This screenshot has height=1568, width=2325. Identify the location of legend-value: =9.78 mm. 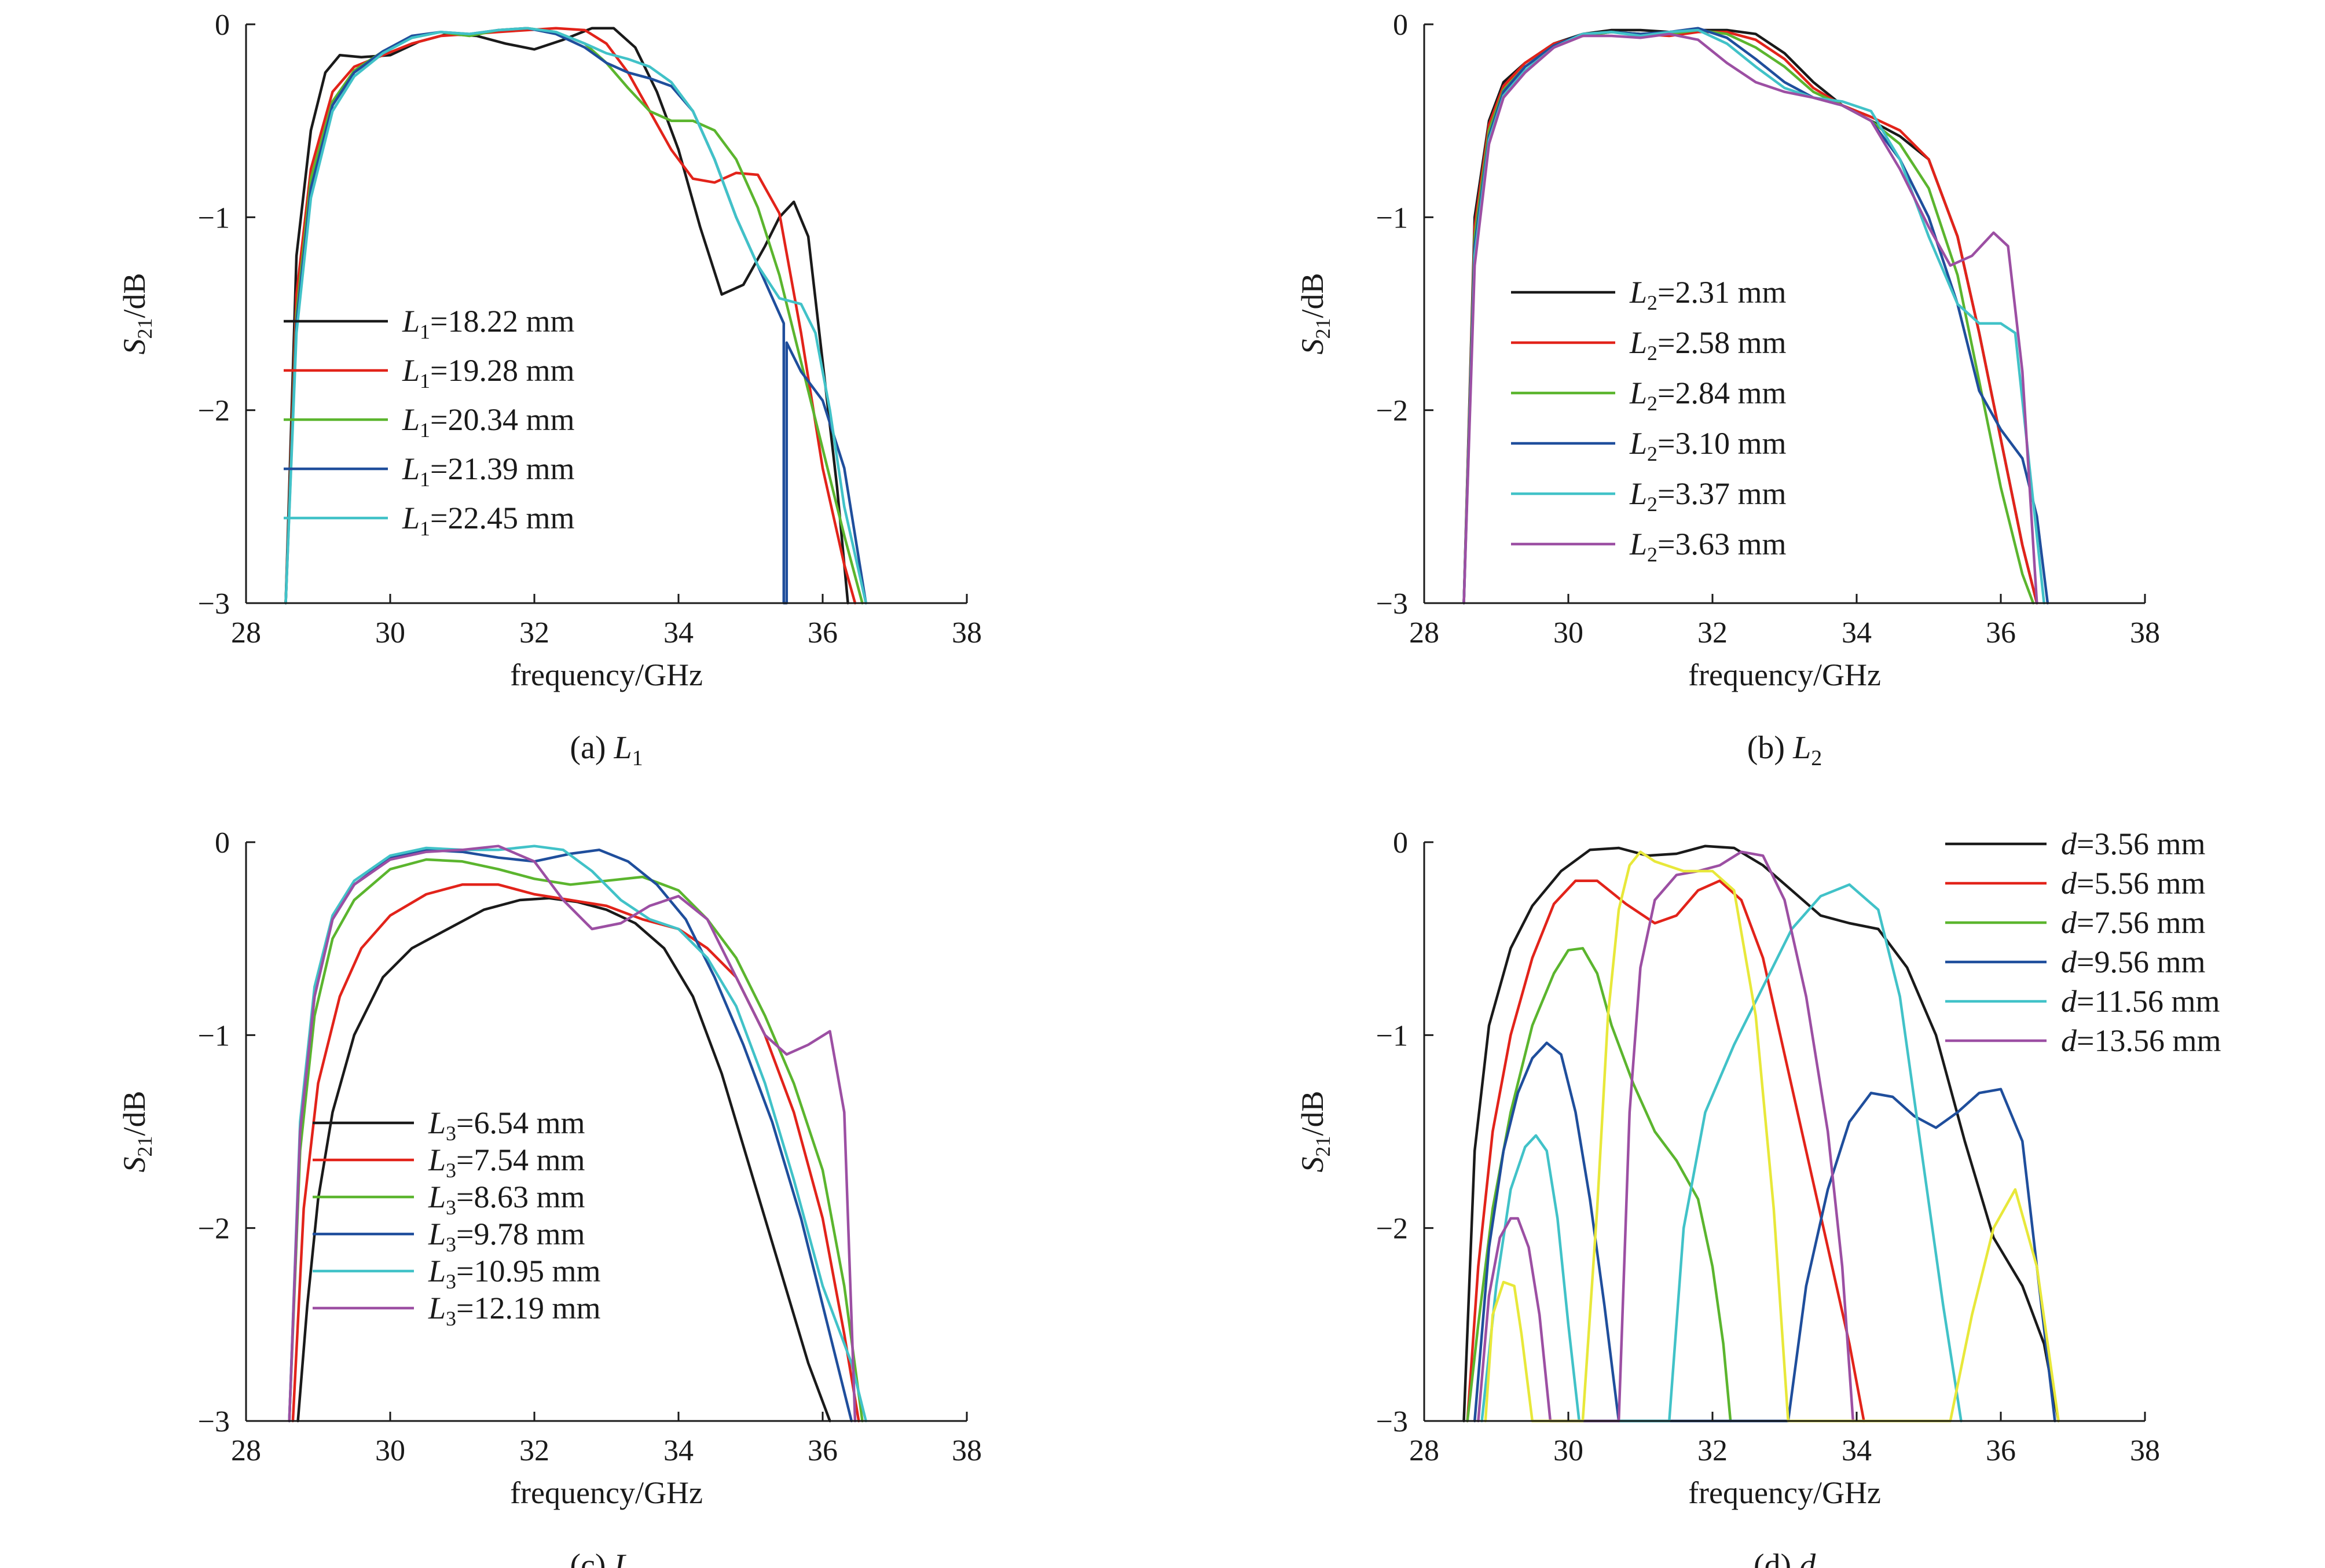
(520, 1234).